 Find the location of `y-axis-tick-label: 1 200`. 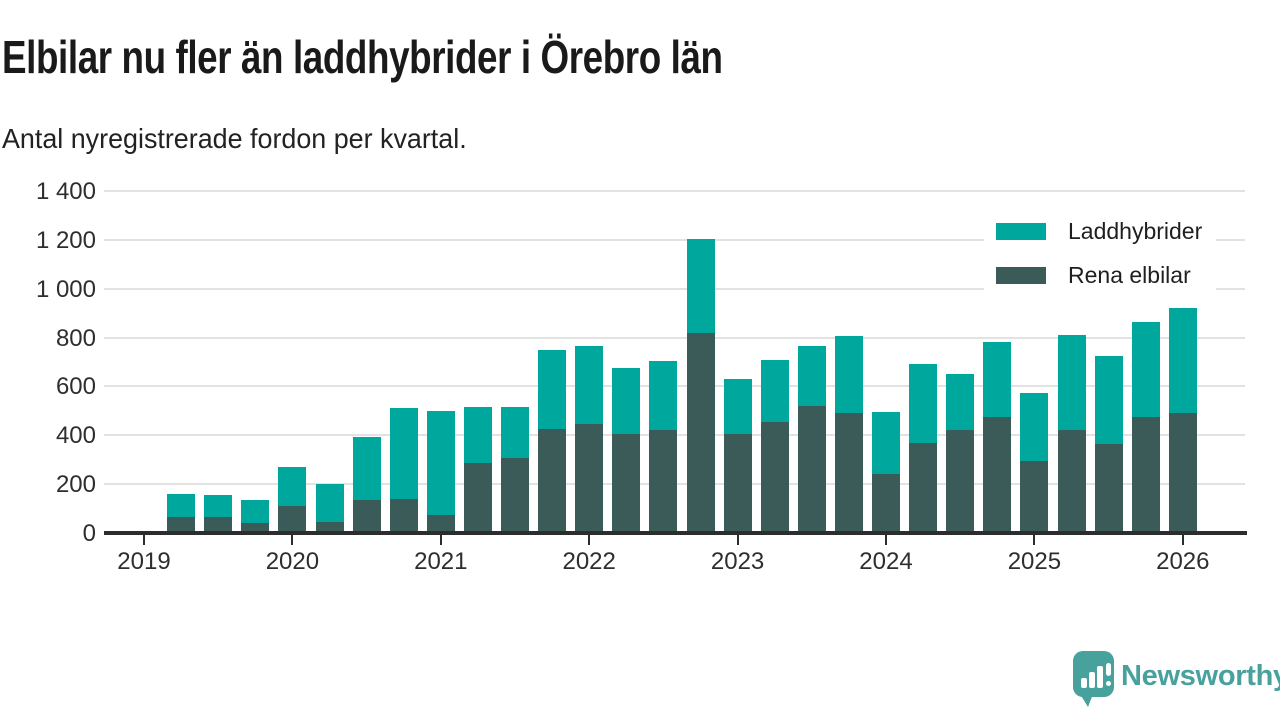

y-axis-tick-label: 1 200 is located at coordinates (65, 240).